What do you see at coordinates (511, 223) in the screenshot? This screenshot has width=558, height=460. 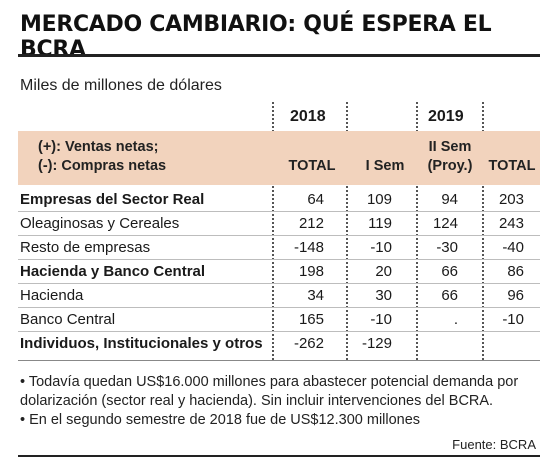 I see `cell-total-2019: 243` at bounding box center [511, 223].